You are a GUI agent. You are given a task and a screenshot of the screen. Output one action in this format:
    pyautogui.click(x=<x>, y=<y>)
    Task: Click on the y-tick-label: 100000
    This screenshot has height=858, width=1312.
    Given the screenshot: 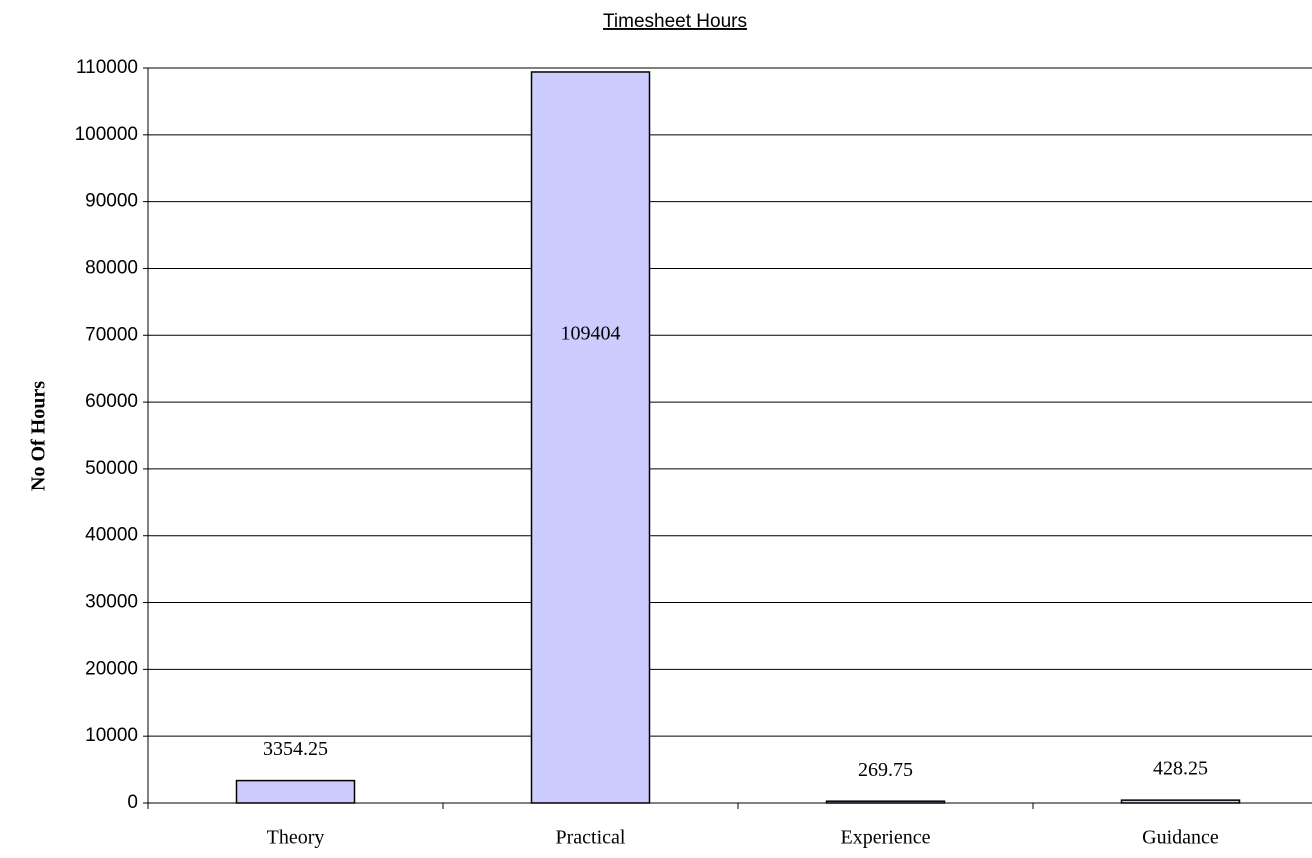 What is the action you would take?
    pyautogui.click(x=106, y=134)
    